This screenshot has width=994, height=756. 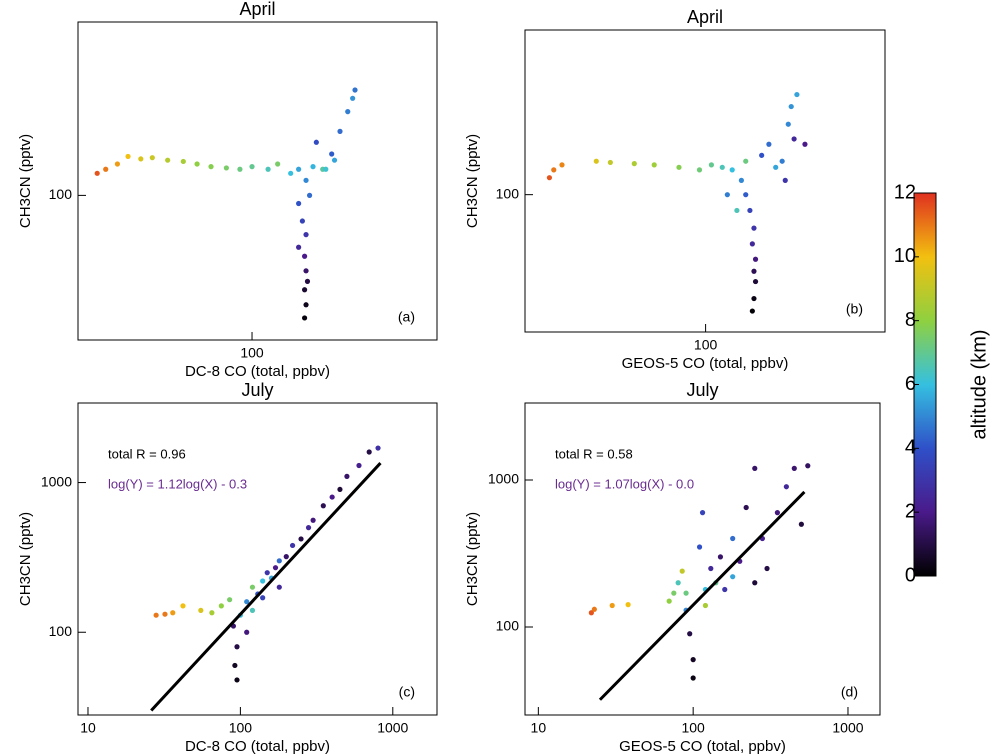 I want to click on annotation: total R = 0.96, so click(x=147, y=453).